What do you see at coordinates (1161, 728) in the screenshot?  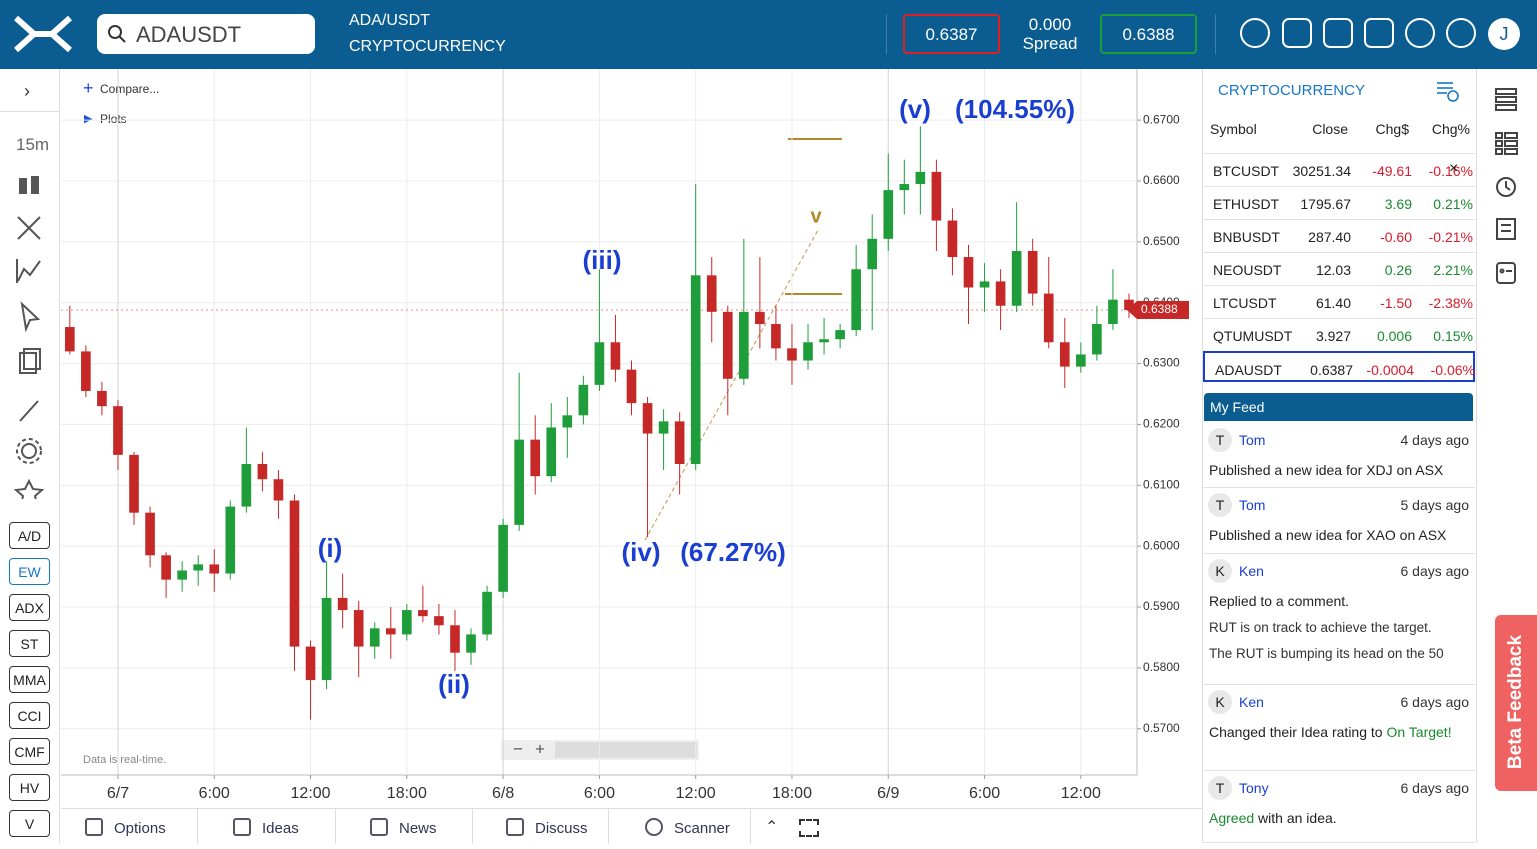 I see `y-tick-label: 0.5700` at bounding box center [1161, 728].